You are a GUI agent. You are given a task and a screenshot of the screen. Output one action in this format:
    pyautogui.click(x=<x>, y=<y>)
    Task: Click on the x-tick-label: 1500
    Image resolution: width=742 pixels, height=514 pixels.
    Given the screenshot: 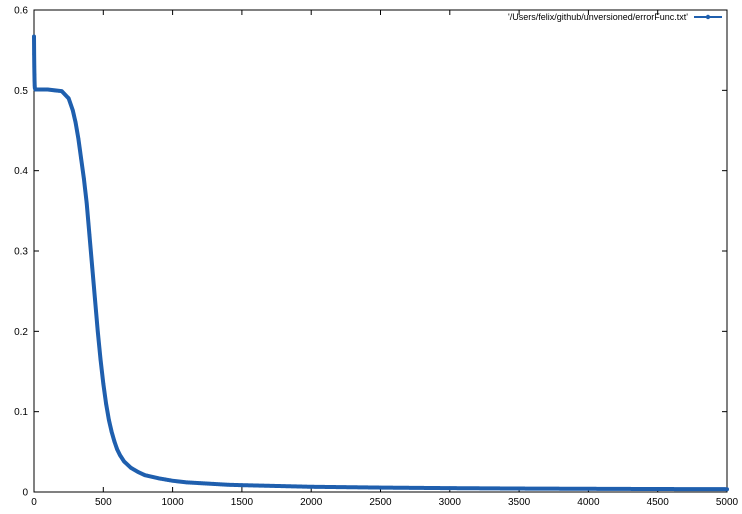 What is the action you would take?
    pyautogui.click(x=242, y=502)
    